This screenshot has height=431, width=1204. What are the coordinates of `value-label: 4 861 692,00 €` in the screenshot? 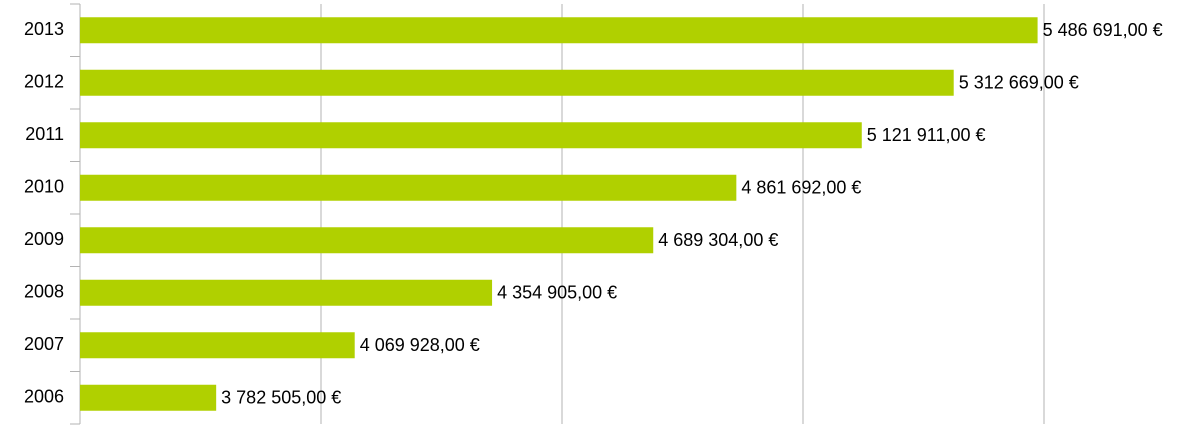 It's located at (801, 188).